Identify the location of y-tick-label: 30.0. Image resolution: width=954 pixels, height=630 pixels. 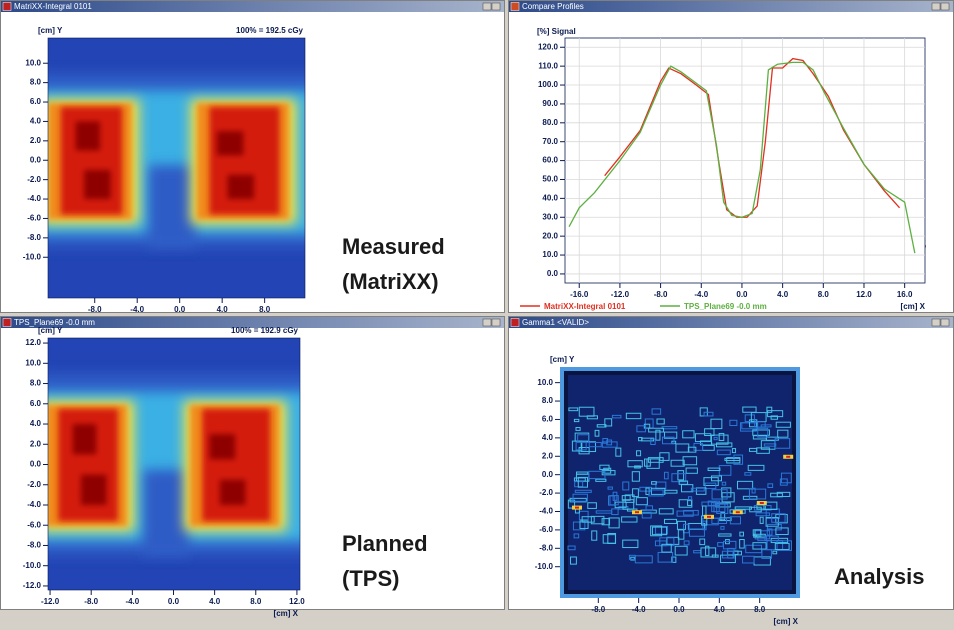
(550, 216).